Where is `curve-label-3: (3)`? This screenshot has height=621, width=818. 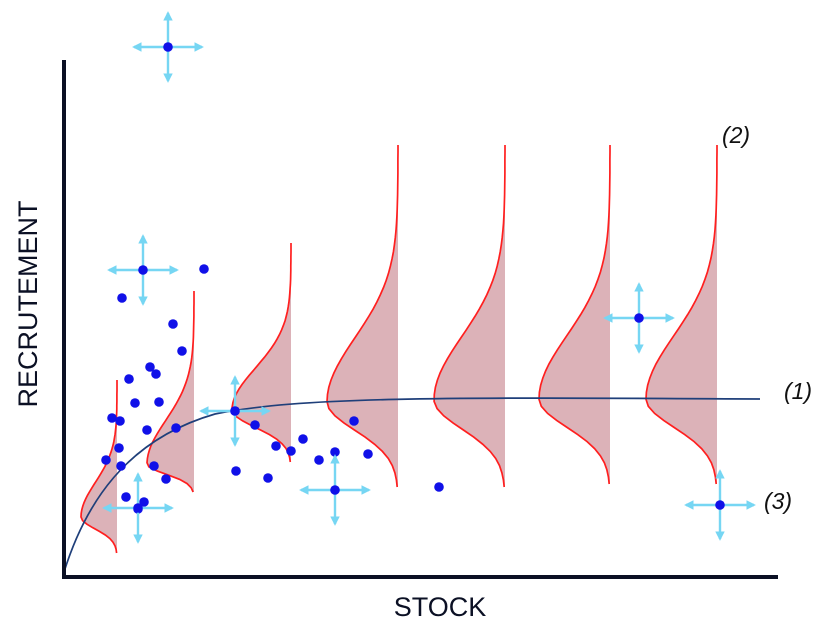 curve-label-3: (3) is located at coordinates (778, 501).